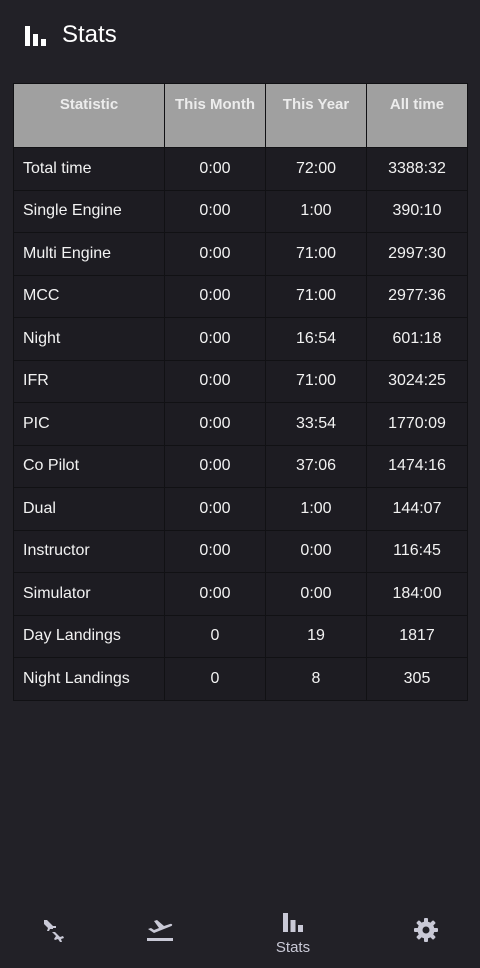 The width and height of the screenshot is (480, 968). Describe the element at coordinates (316, 679) in the screenshot. I see `this-year-value: 8` at that location.